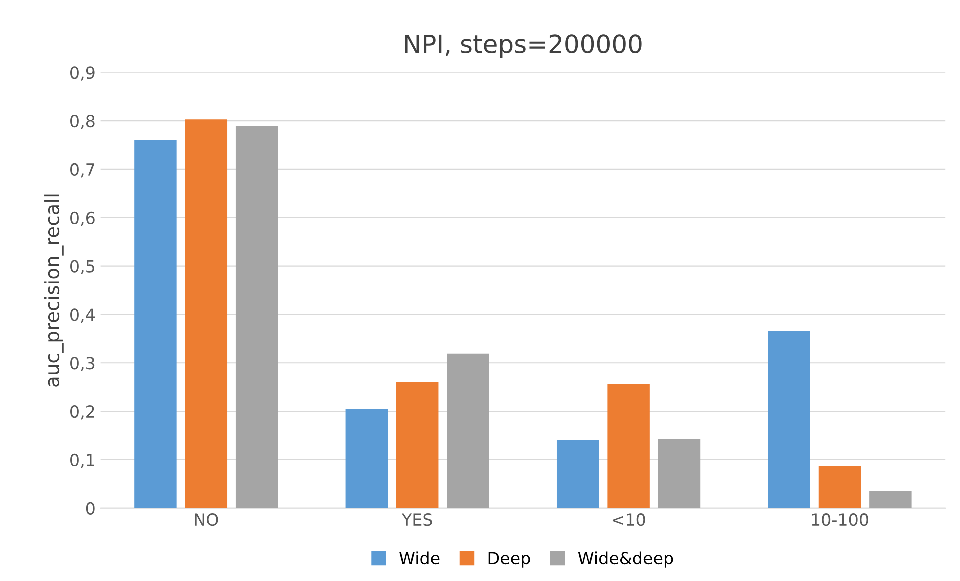 The image size is (960, 581). I want to click on y-tick-label: 0,5, so click(82, 267).